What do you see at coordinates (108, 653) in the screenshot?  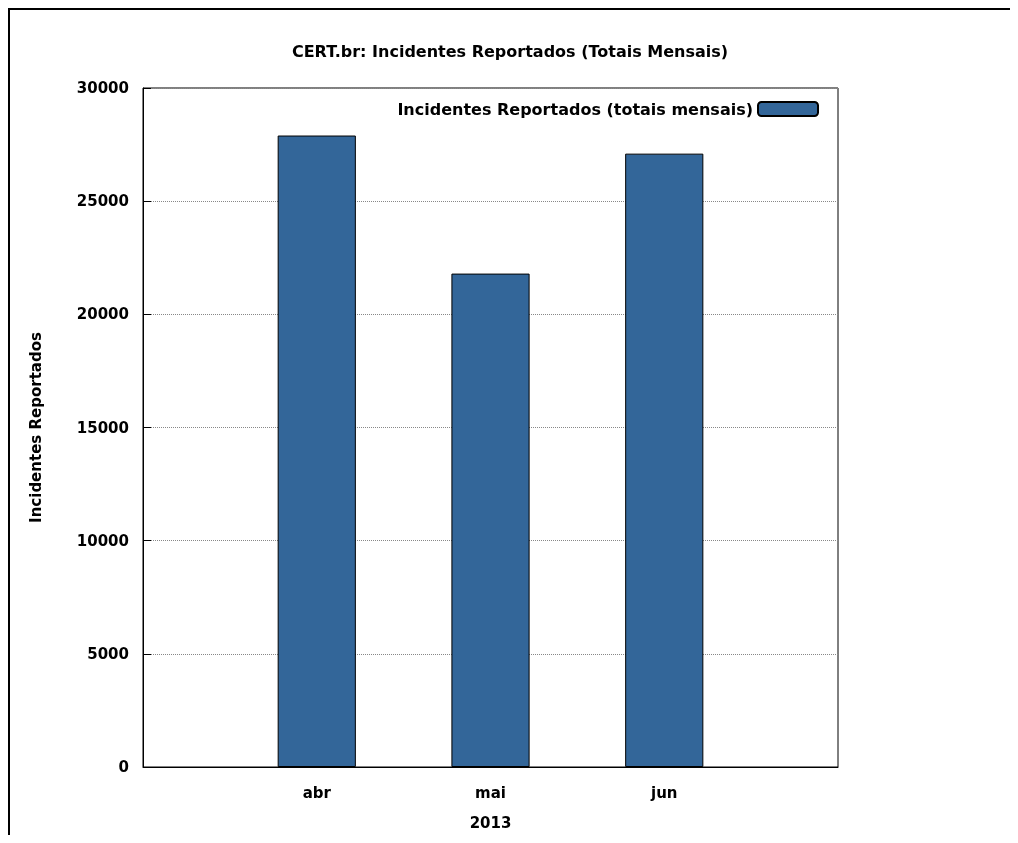 I see `y-tick-label: 5000` at bounding box center [108, 653].